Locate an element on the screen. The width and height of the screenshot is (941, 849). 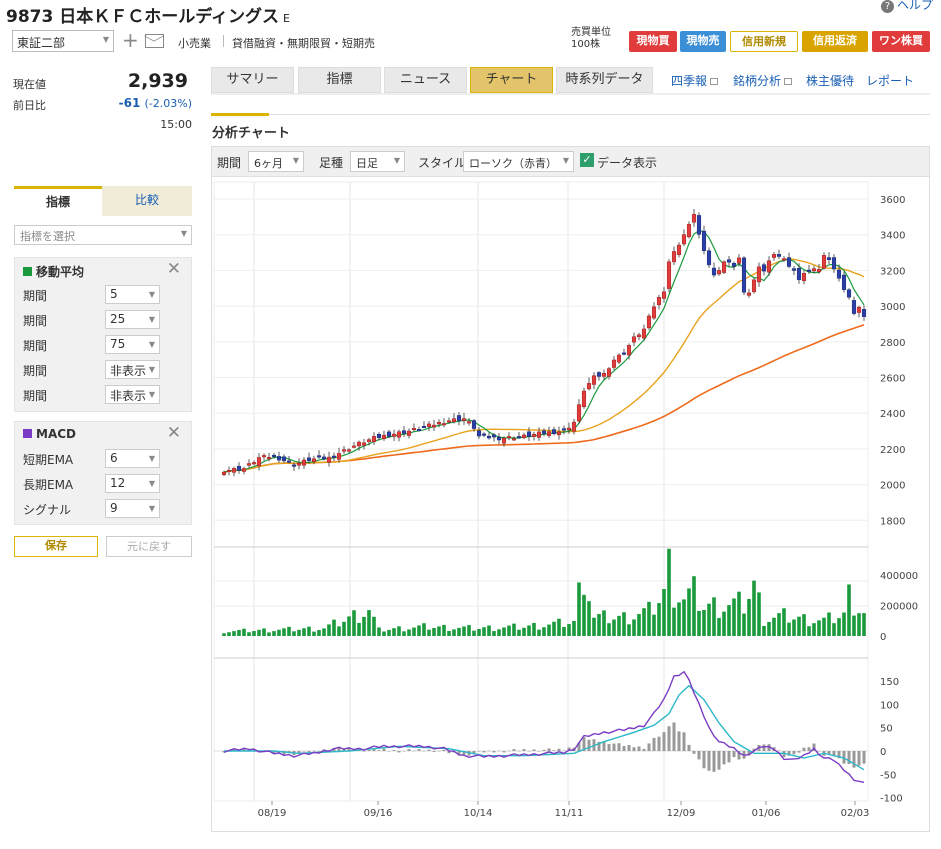
analysis-link: 銘柄分析 is located at coordinates (763, 80).